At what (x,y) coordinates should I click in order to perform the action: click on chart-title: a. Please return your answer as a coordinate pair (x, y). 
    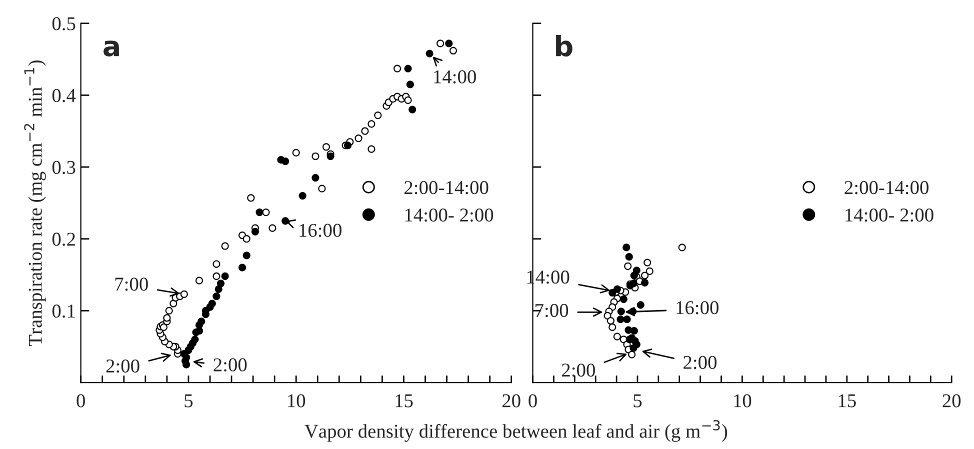
    Looking at the image, I should click on (111, 48).